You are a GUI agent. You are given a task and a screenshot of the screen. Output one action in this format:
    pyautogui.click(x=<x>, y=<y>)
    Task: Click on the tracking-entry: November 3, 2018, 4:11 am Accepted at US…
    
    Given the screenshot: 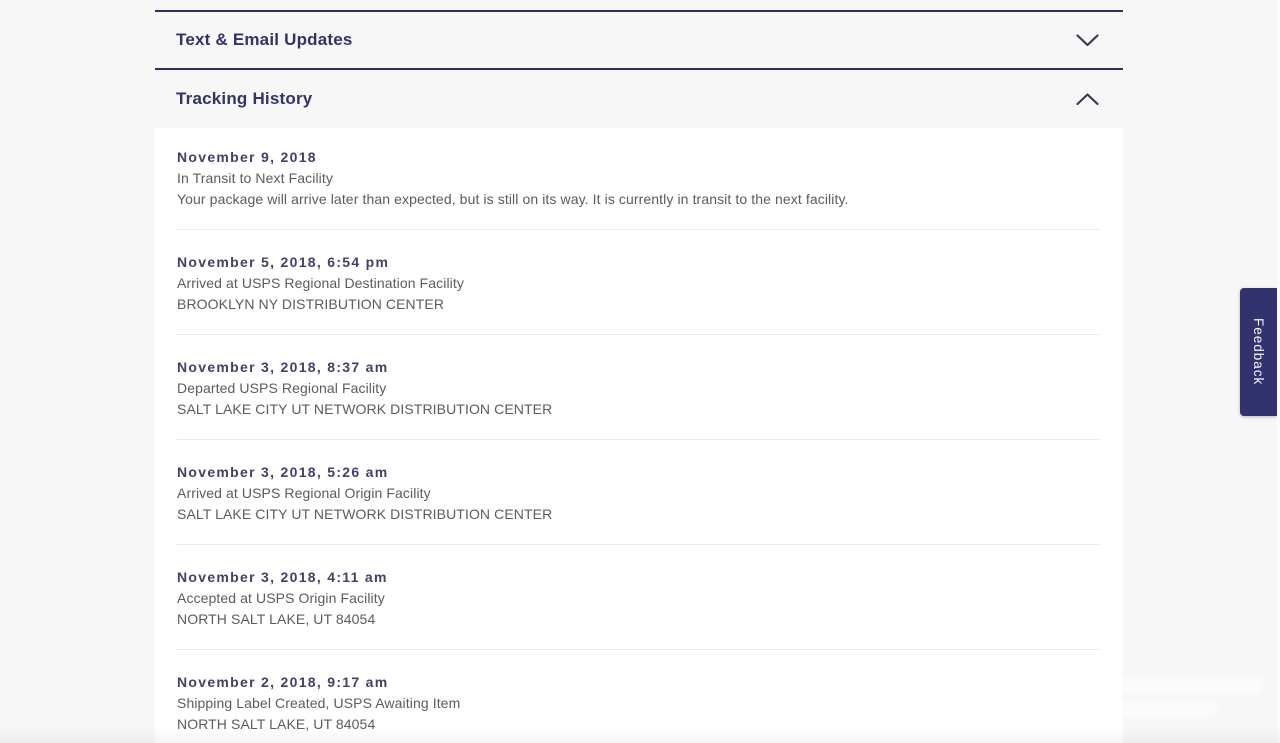 What is the action you would take?
    pyautogui.click(x=639, y=597)
    